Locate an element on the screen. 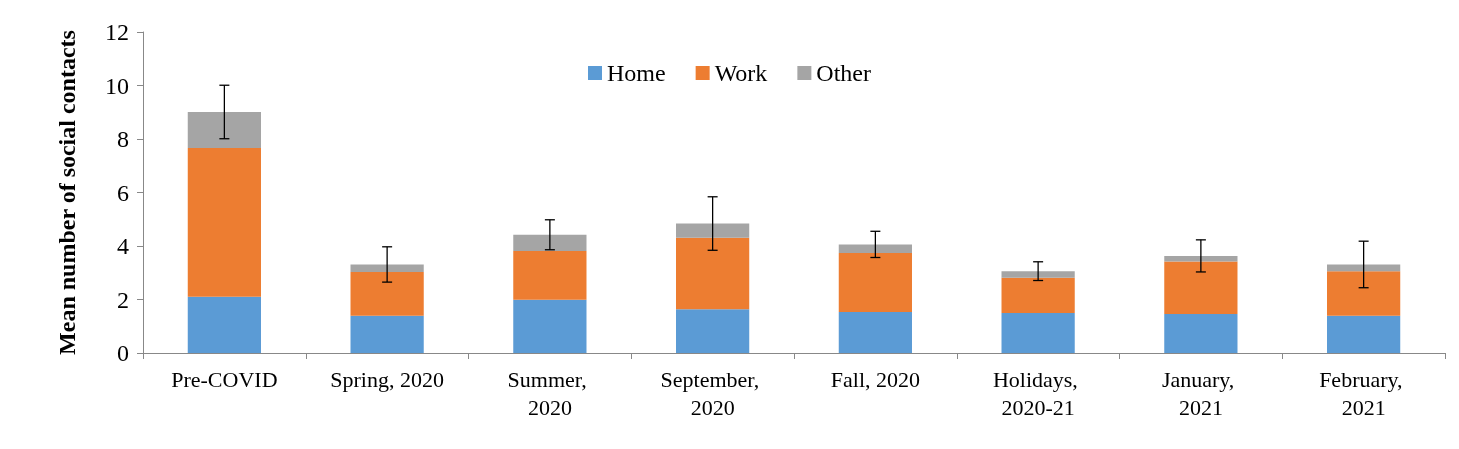 This screenshot has width=1459, height=449. y-tick-label: 0 is located at coordinates (123, 353).